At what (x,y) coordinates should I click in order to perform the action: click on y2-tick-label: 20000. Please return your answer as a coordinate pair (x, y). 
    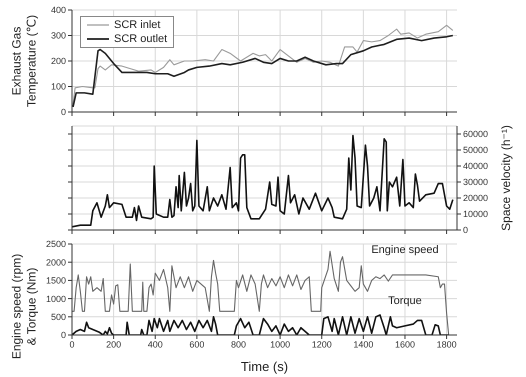
    Looking at the image, I should click on (475, 198).